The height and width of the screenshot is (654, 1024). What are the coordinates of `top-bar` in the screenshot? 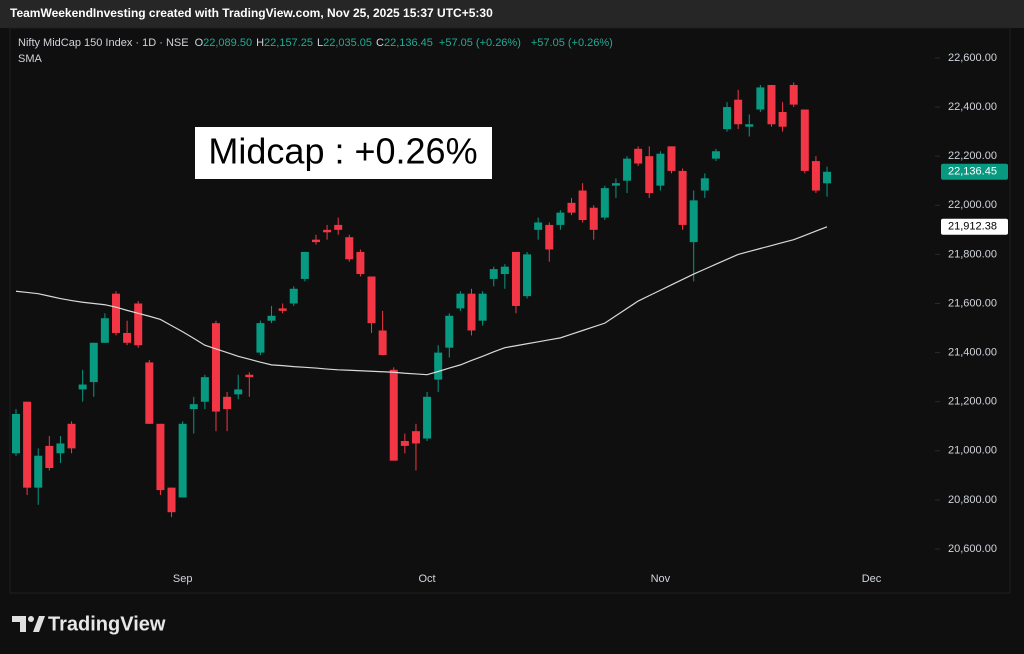 It's located at (512, 14).